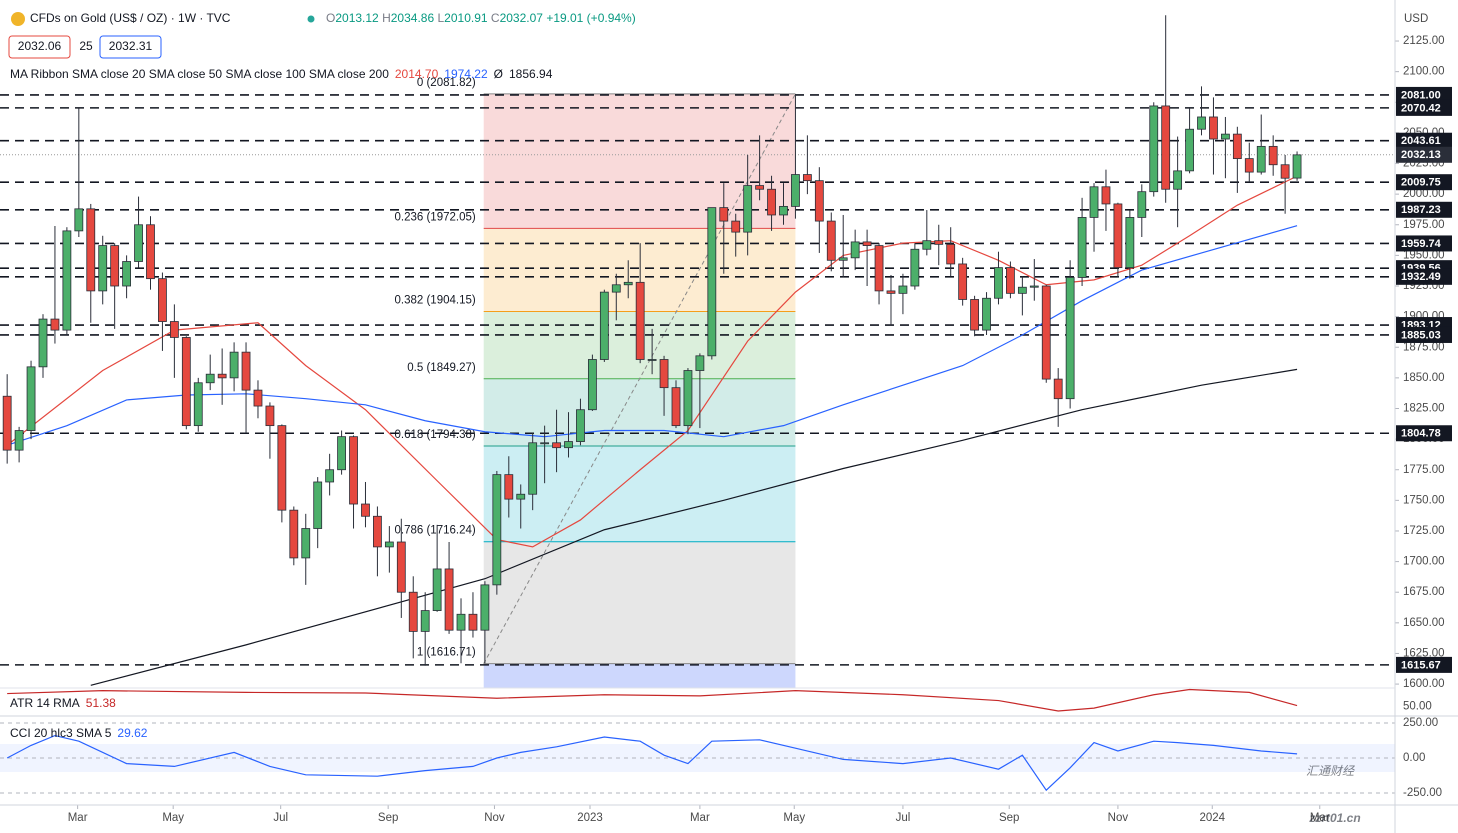 This screenshot has height=833, width=1458. I want to click on bid-box, so click(39, 47).